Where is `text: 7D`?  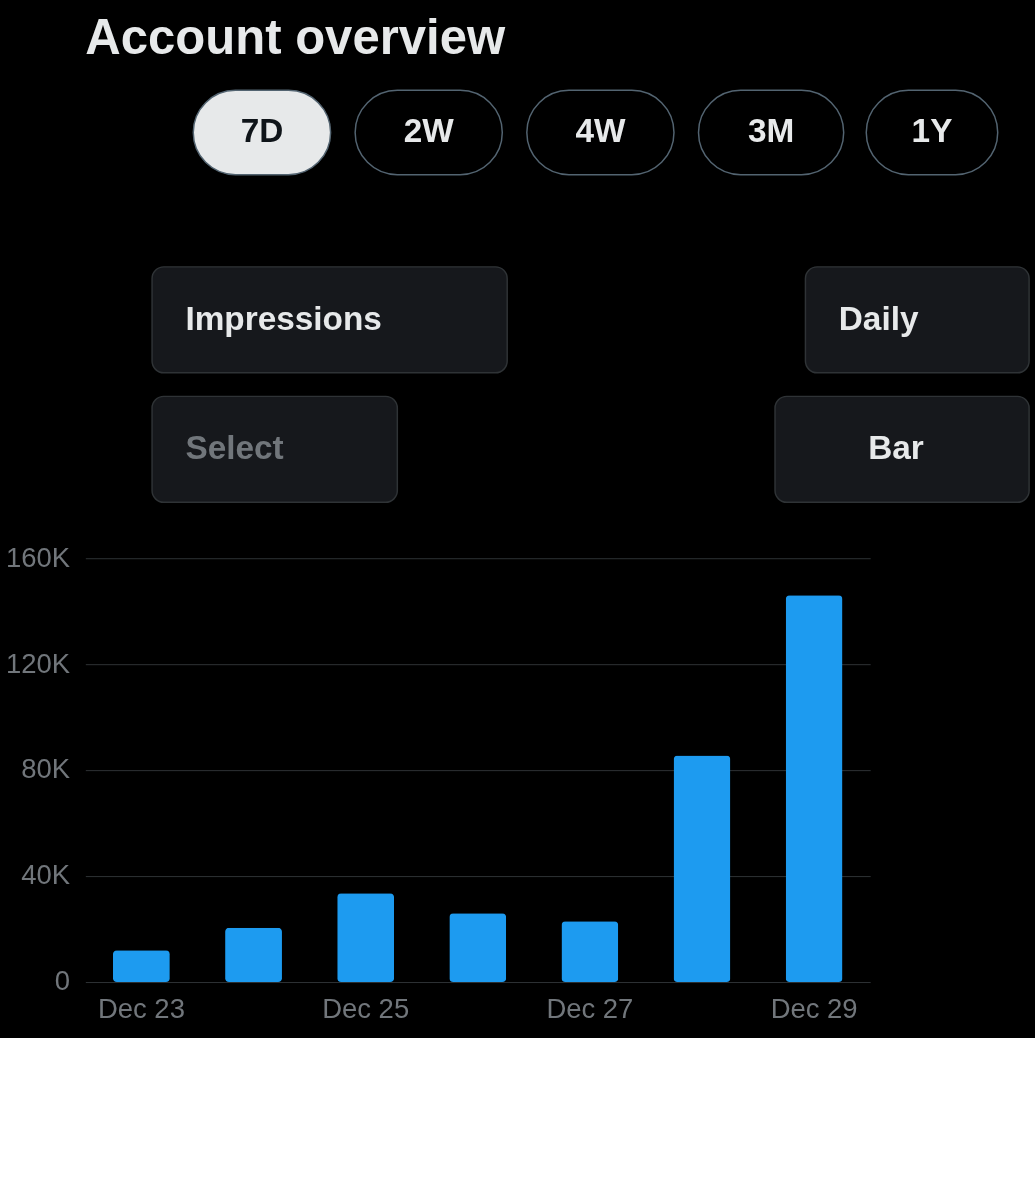
text: 7D is located at coordinates (262, 131).